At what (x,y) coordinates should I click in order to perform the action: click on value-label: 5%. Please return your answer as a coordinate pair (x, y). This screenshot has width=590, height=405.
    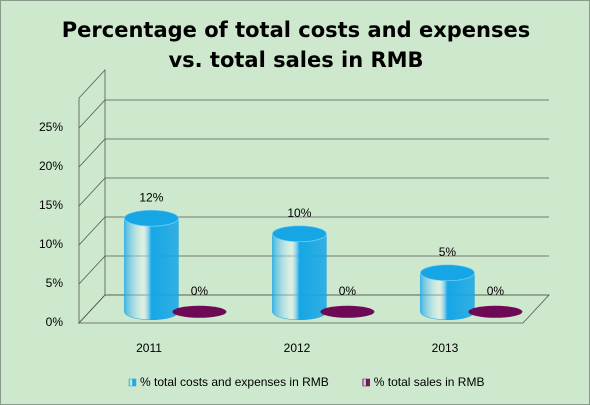
    Looking at the image, I should click on (448, 252).